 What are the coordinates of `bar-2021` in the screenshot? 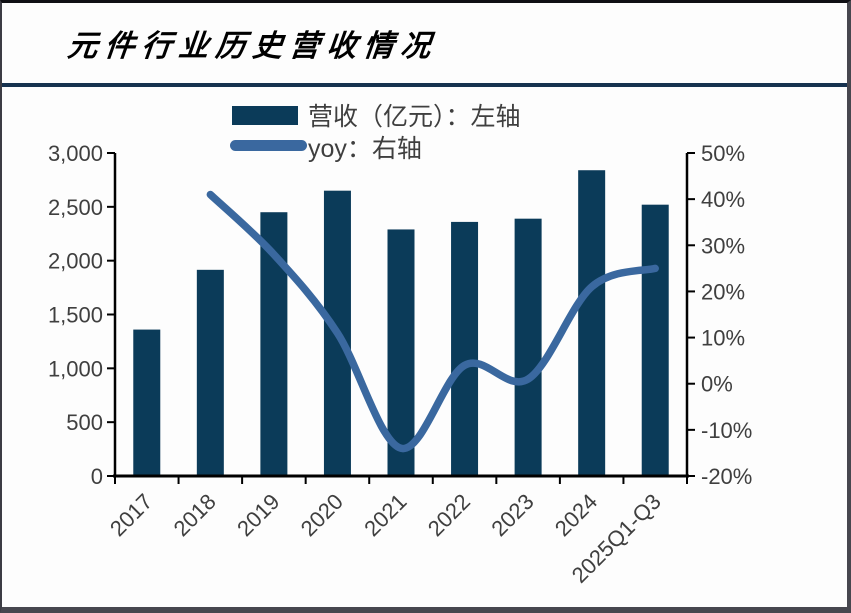 It's located at (401, 352).